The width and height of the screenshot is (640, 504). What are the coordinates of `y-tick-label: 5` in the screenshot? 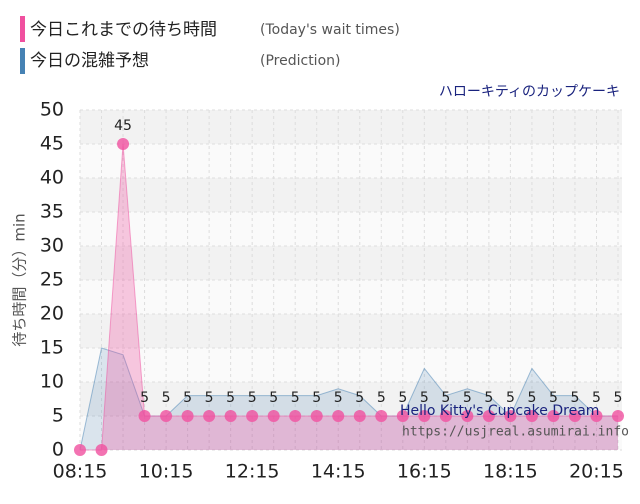 It's located at (58, 416).